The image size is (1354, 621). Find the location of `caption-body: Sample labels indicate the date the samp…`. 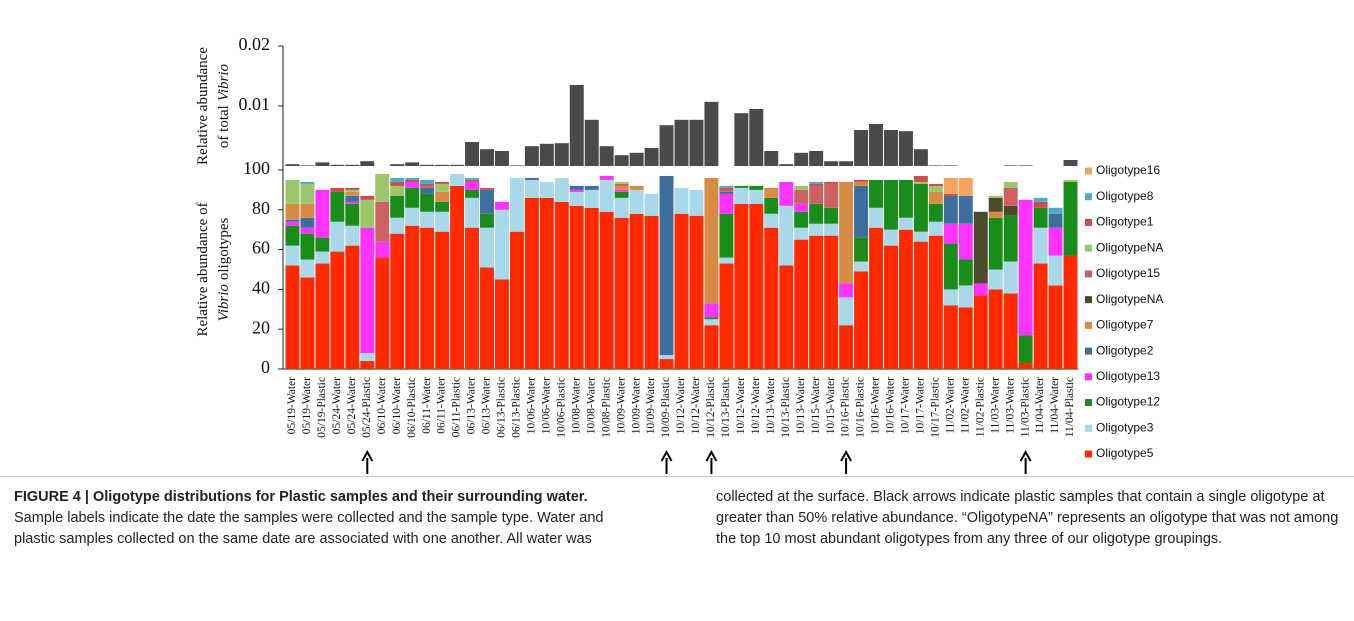

caption-body: Sample labels indicate the date the samp… is located at coordinates (676, 518).